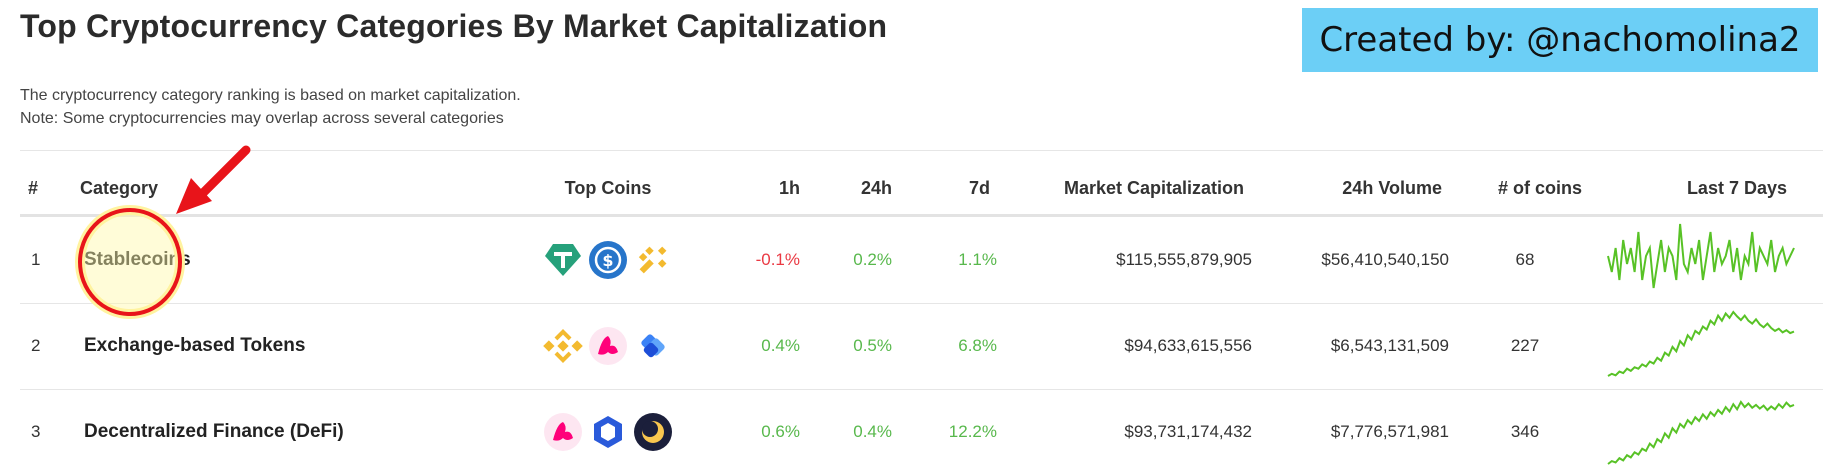  Describe the element at coordinates (608, 432) in the screenshot. I see `chainlink-icon` at that location.